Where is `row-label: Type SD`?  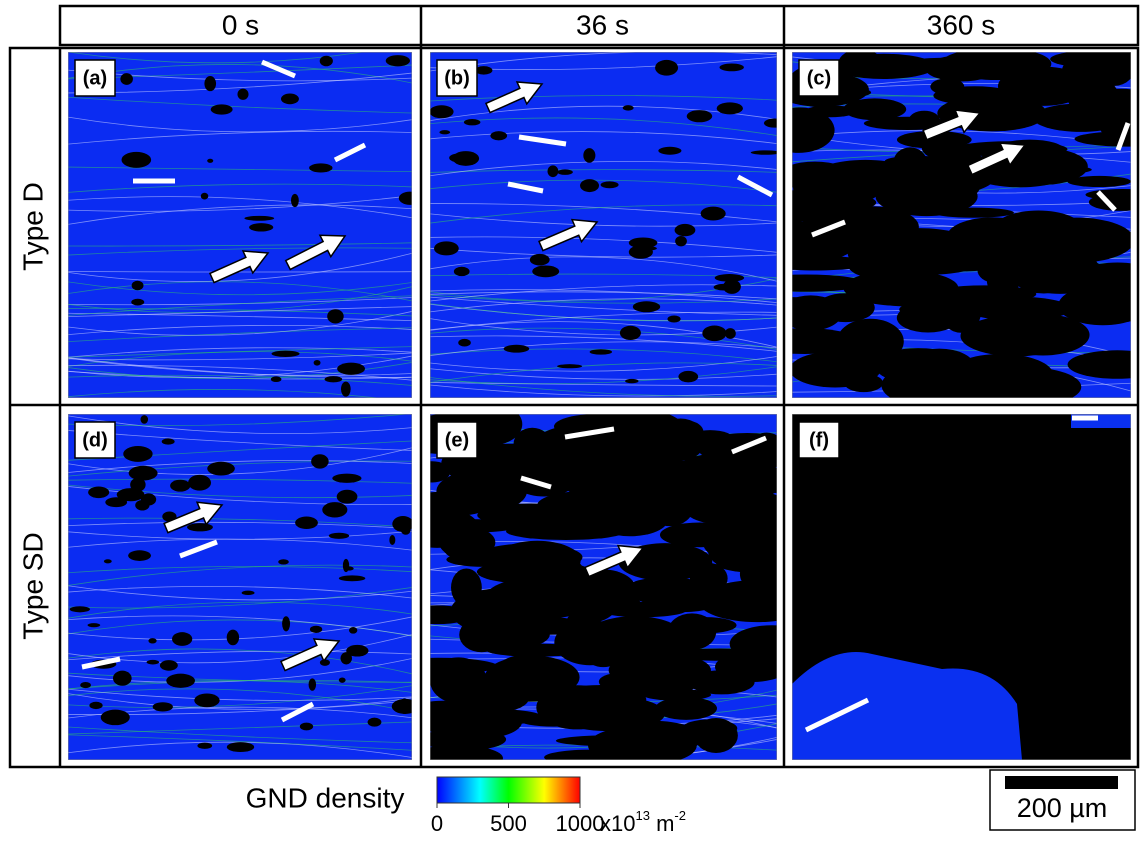
row-label: Type SD is located at coordinates (32, 585).